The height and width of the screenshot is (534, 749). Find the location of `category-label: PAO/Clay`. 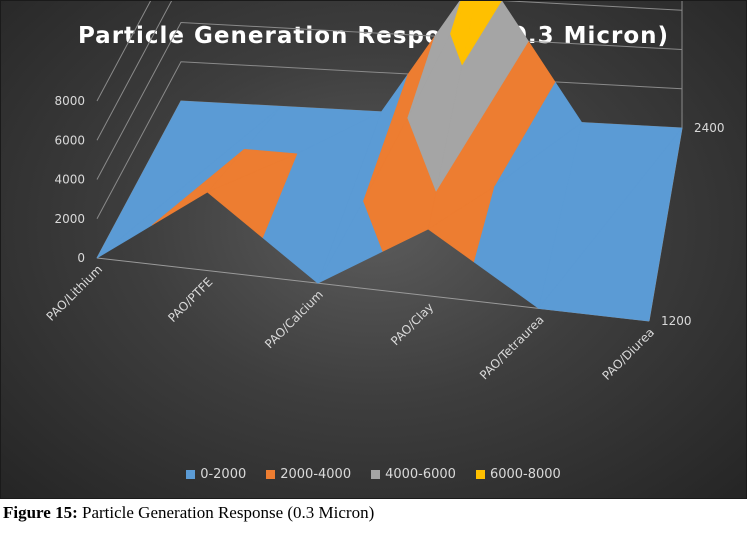

category-label: PAO/Clay is located at coordinates (412, 324).